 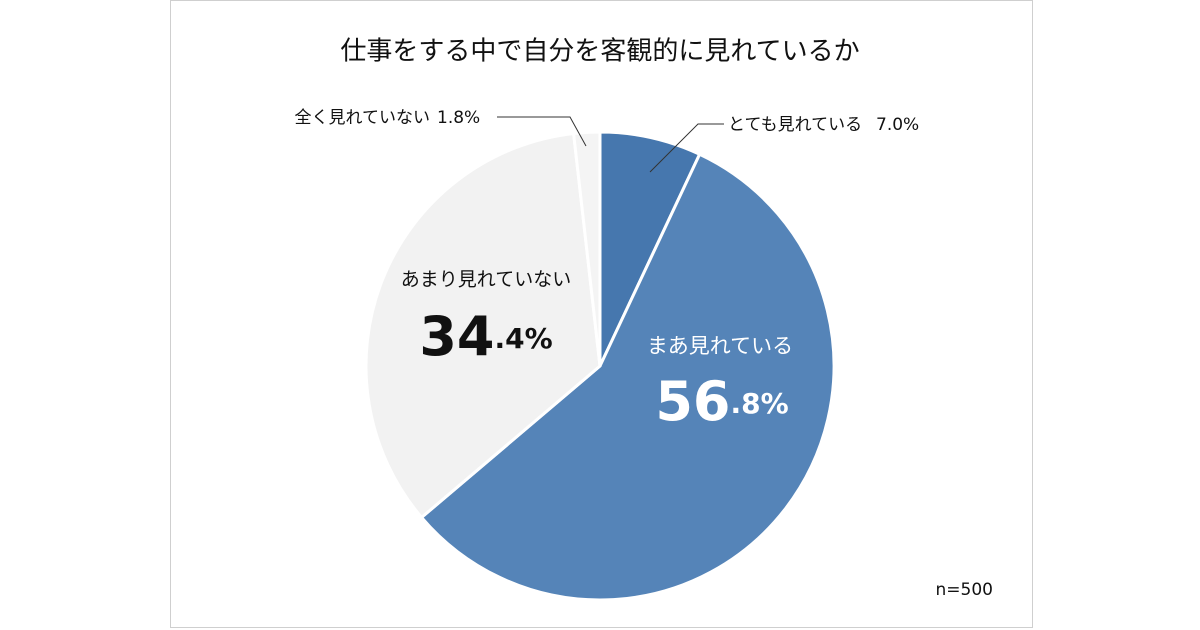 I want to click on value-label: 1.8%, so click(x=458, y=118).